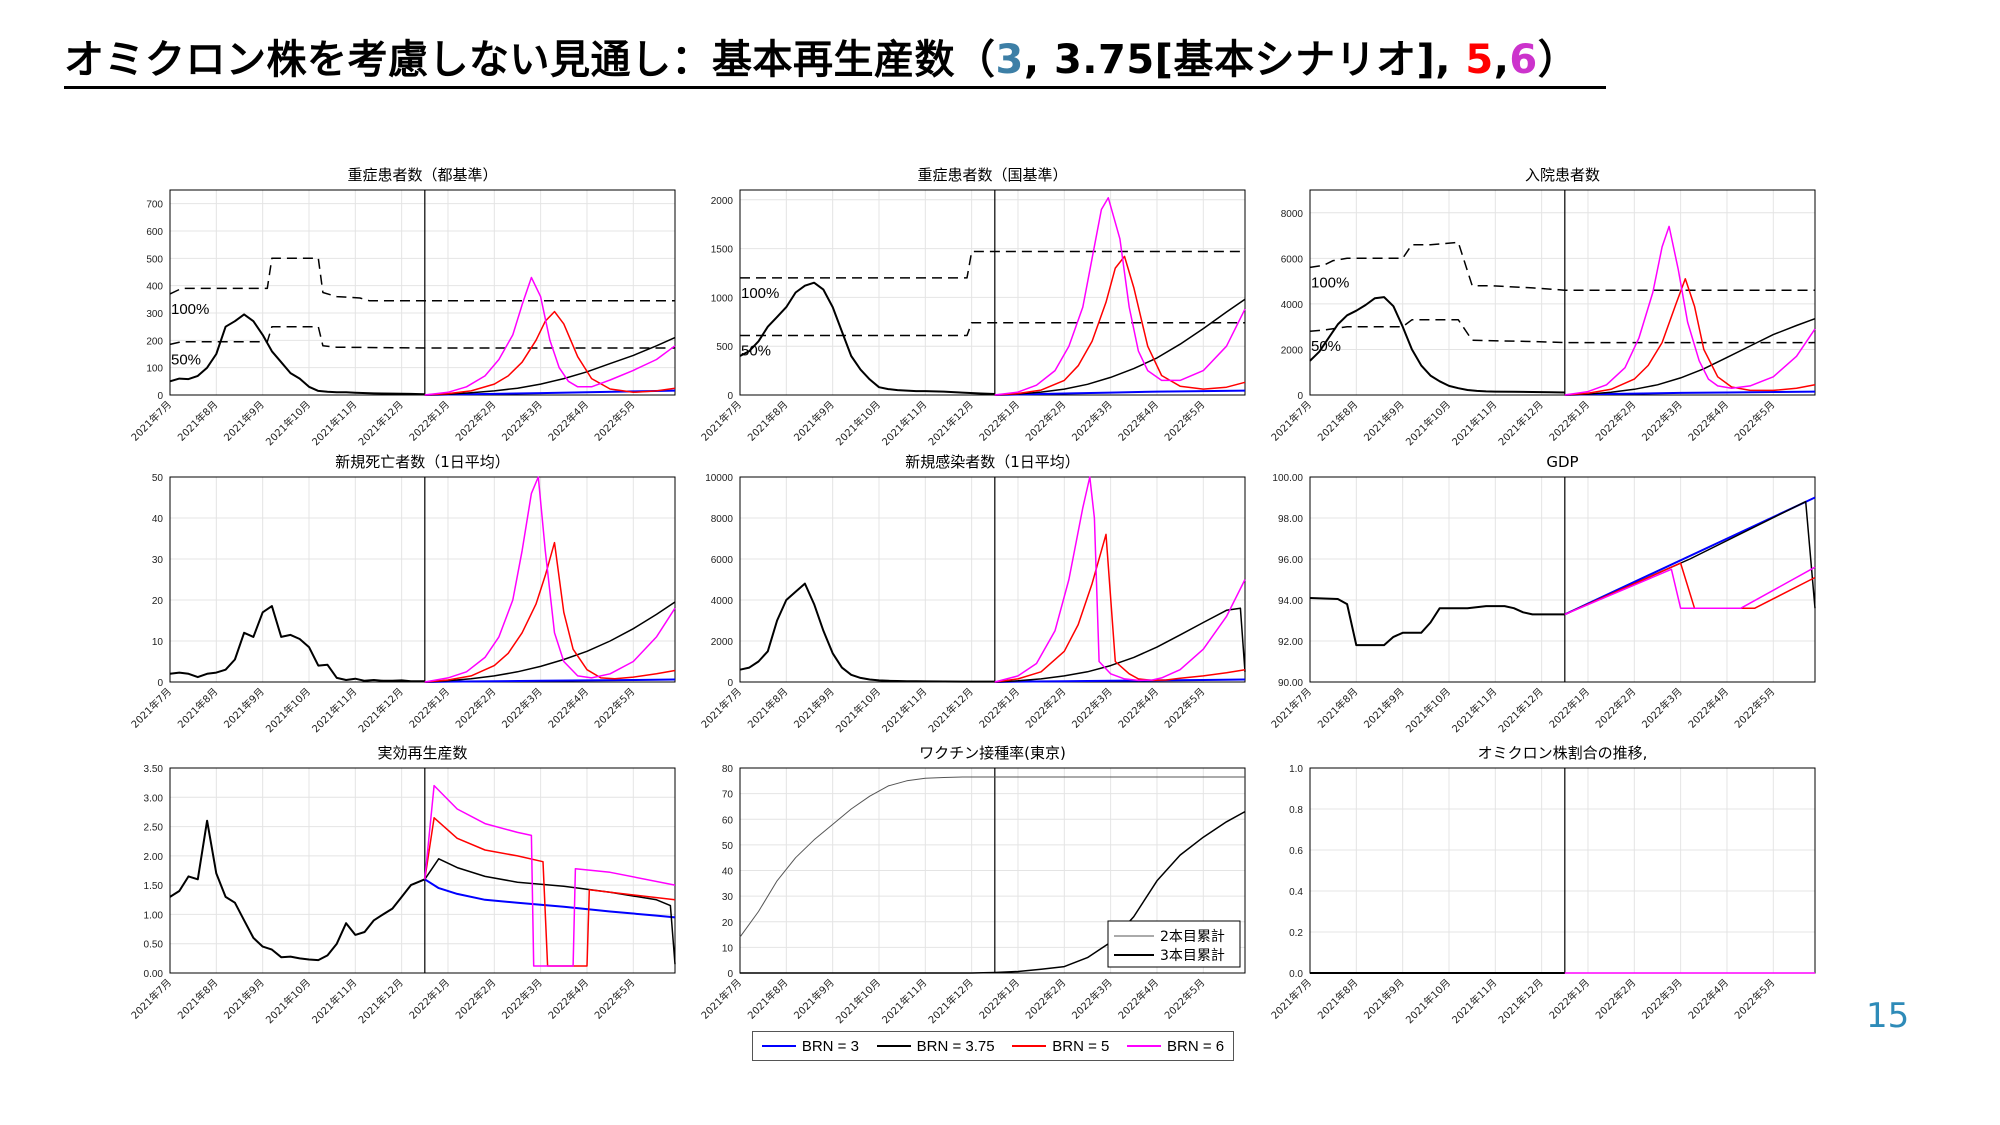 The width and height of the screenshot is (2000, 1125). Describe the element at coordinates (158, 560) in the screenshot. I see `y-tick-label: 30` at that location.